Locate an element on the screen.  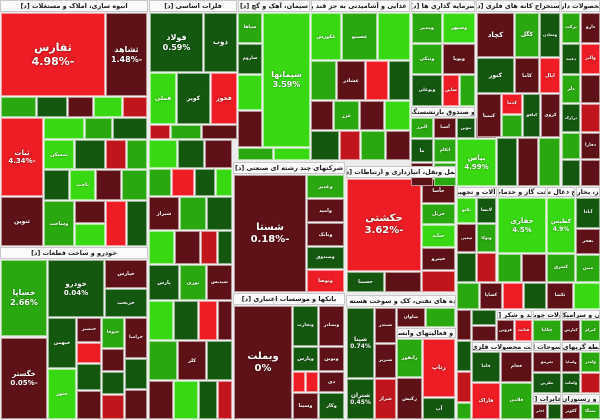
stock-tile: وساخت is located at coordinates (59, 223).